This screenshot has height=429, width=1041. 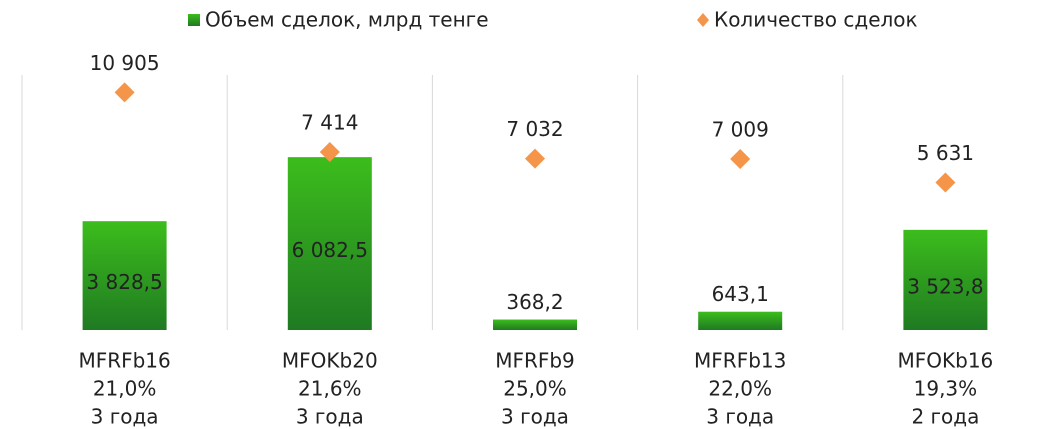 What do you see at coordinates (740, 389) in the screenshot?
I see `category-label: 22,0%` at bounding box center [740, 389].